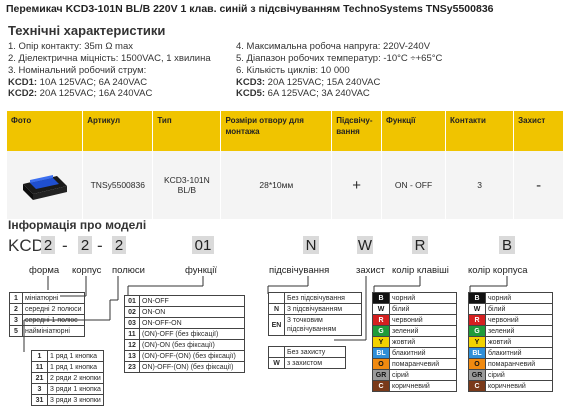 This screenshot has height=411, width=570. What do you see at coordinates (381, 320) in the screenshot?
I see `key-color-code: R` at bounding box center [381, 320].